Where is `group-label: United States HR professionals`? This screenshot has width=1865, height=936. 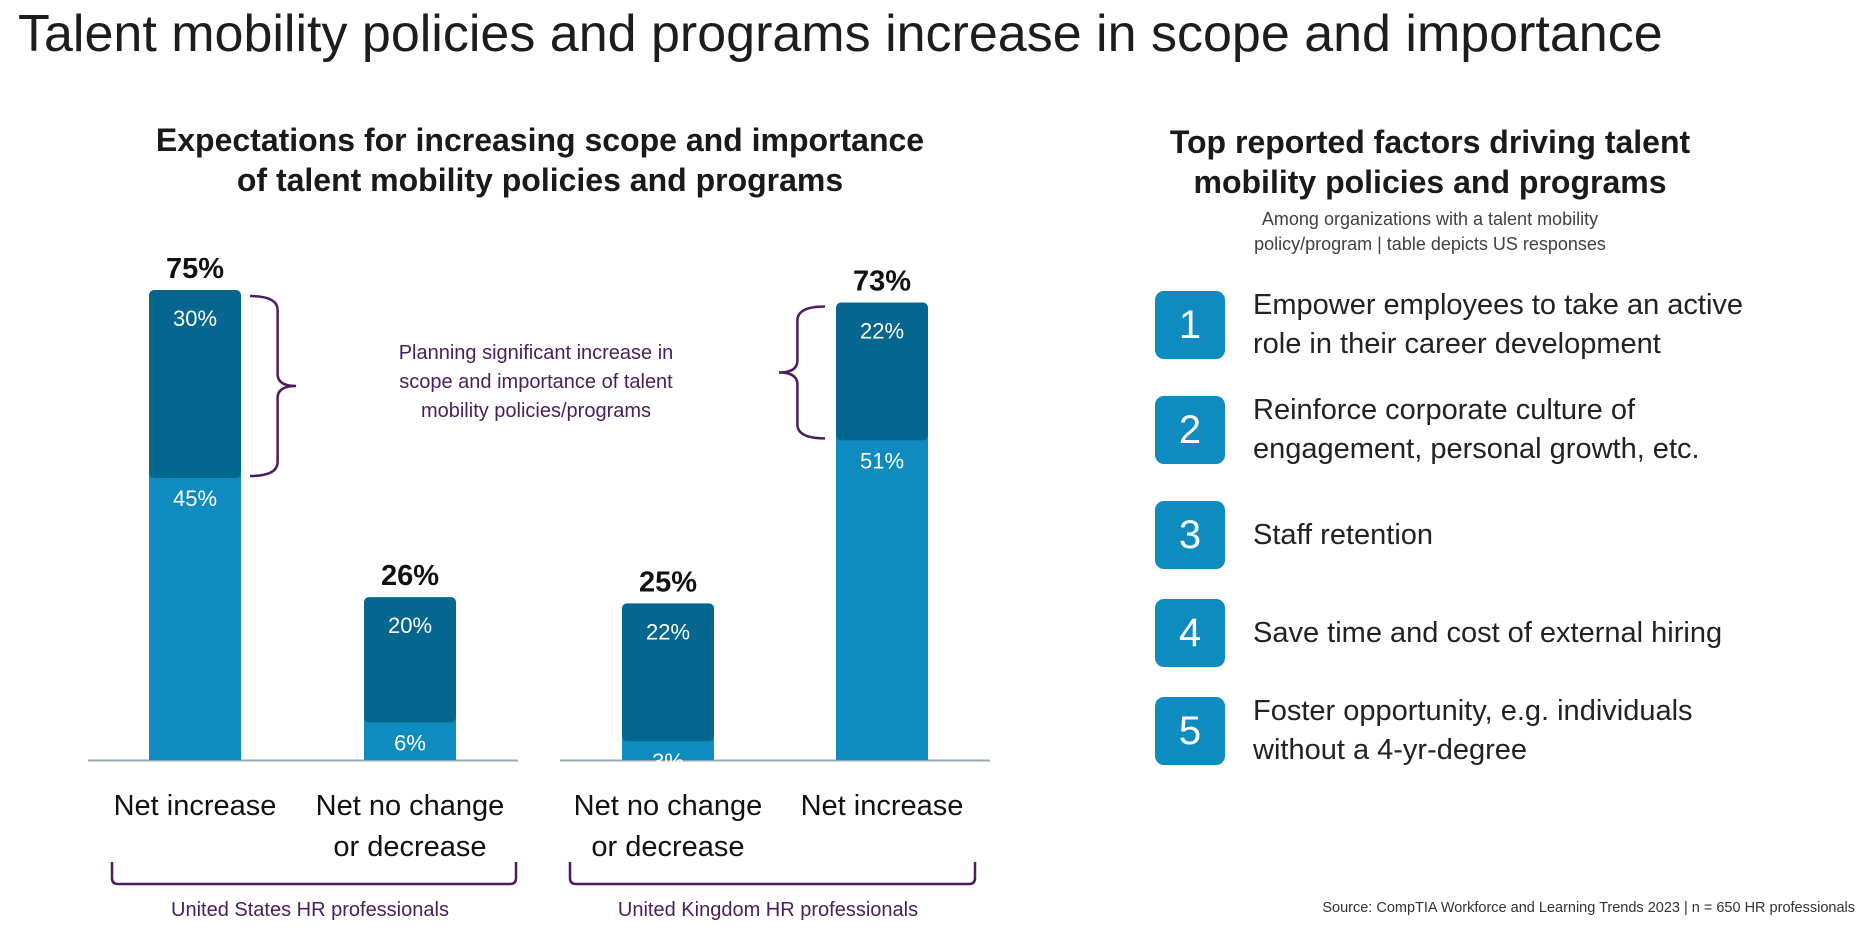 group-label: United States HR professionals is located at coordinates (310, 910).